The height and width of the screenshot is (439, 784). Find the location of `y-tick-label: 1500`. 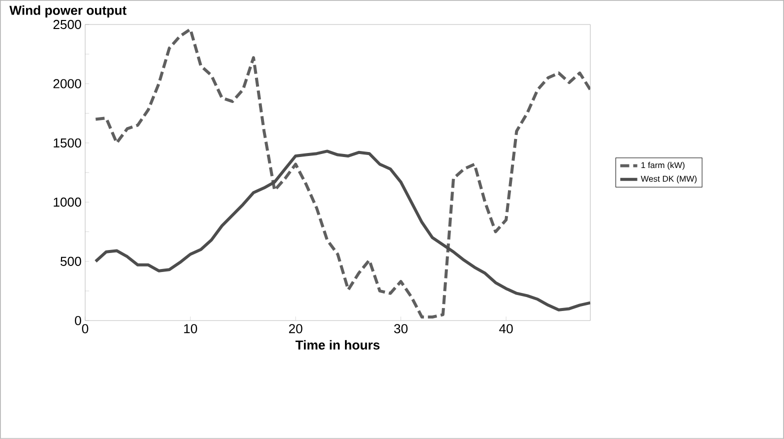

y-tick-label: 1500 is located at coordinates (68, 143).